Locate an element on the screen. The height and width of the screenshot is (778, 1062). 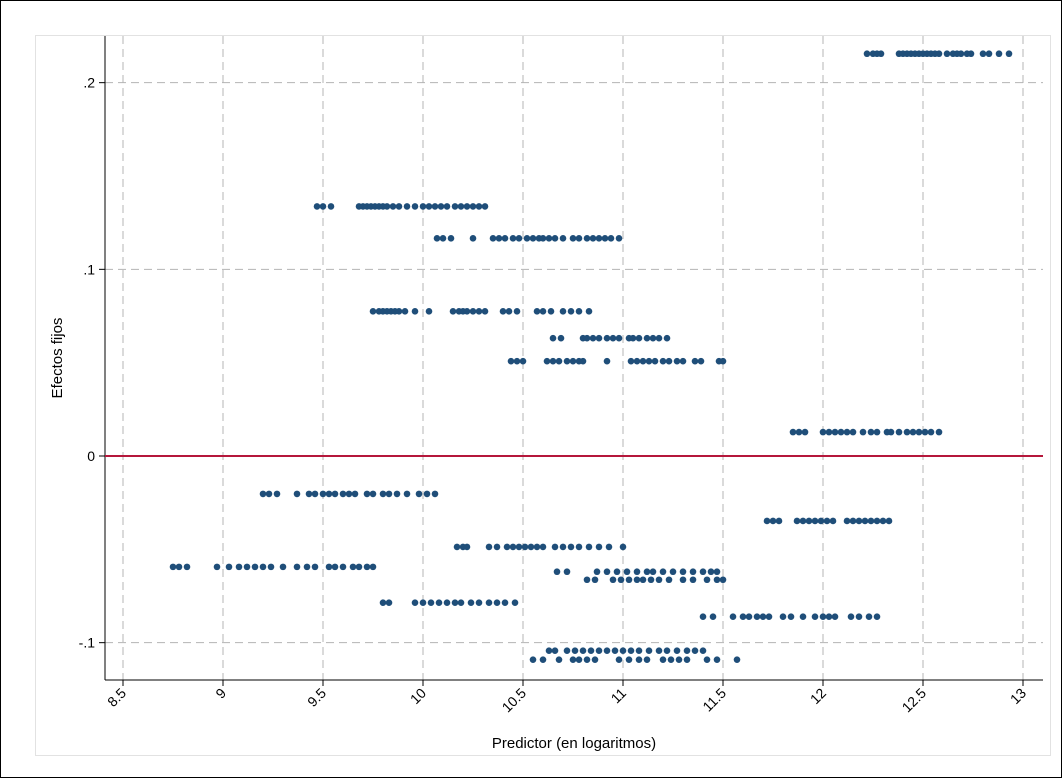
y-tick-label: -.1 is located at coordinates (87, 643).